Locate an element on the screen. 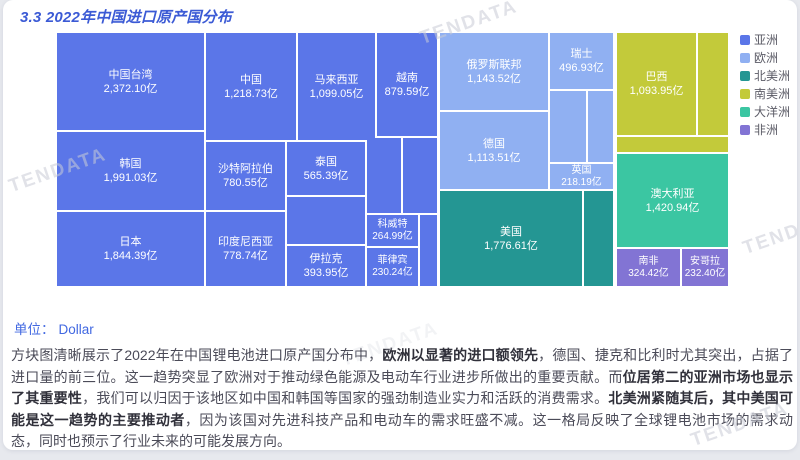 This screenshot has width=800, height=460. treemap-cell: 英国 218.19亿 is located at coordinates (581, 176).